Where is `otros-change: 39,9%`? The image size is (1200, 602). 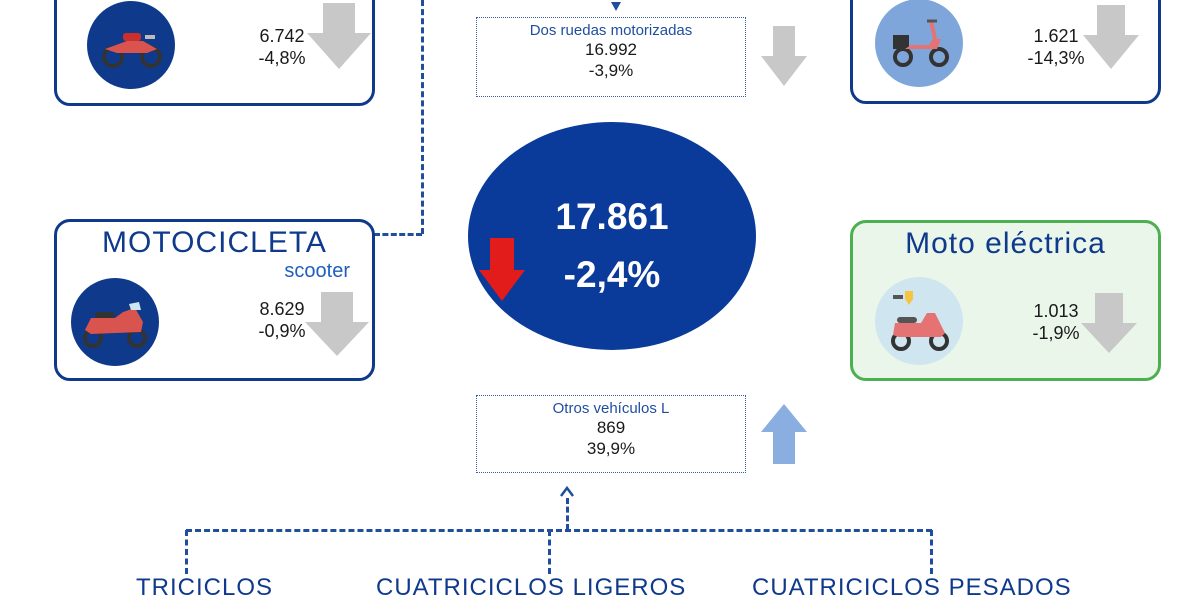
otros-change: 39,9% is located at coordinates (611, 448).